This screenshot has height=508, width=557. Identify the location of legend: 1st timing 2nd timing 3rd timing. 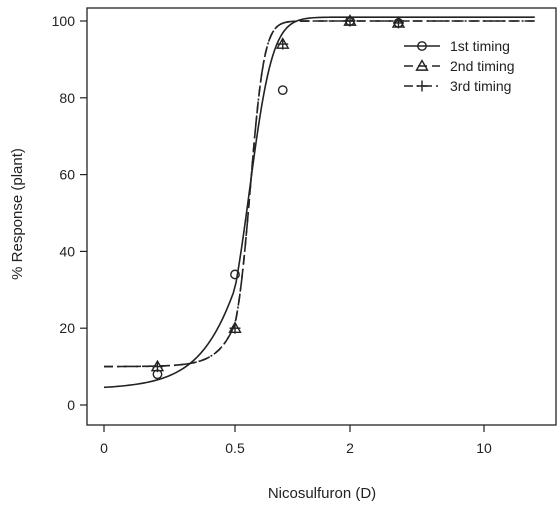
(459, 66).